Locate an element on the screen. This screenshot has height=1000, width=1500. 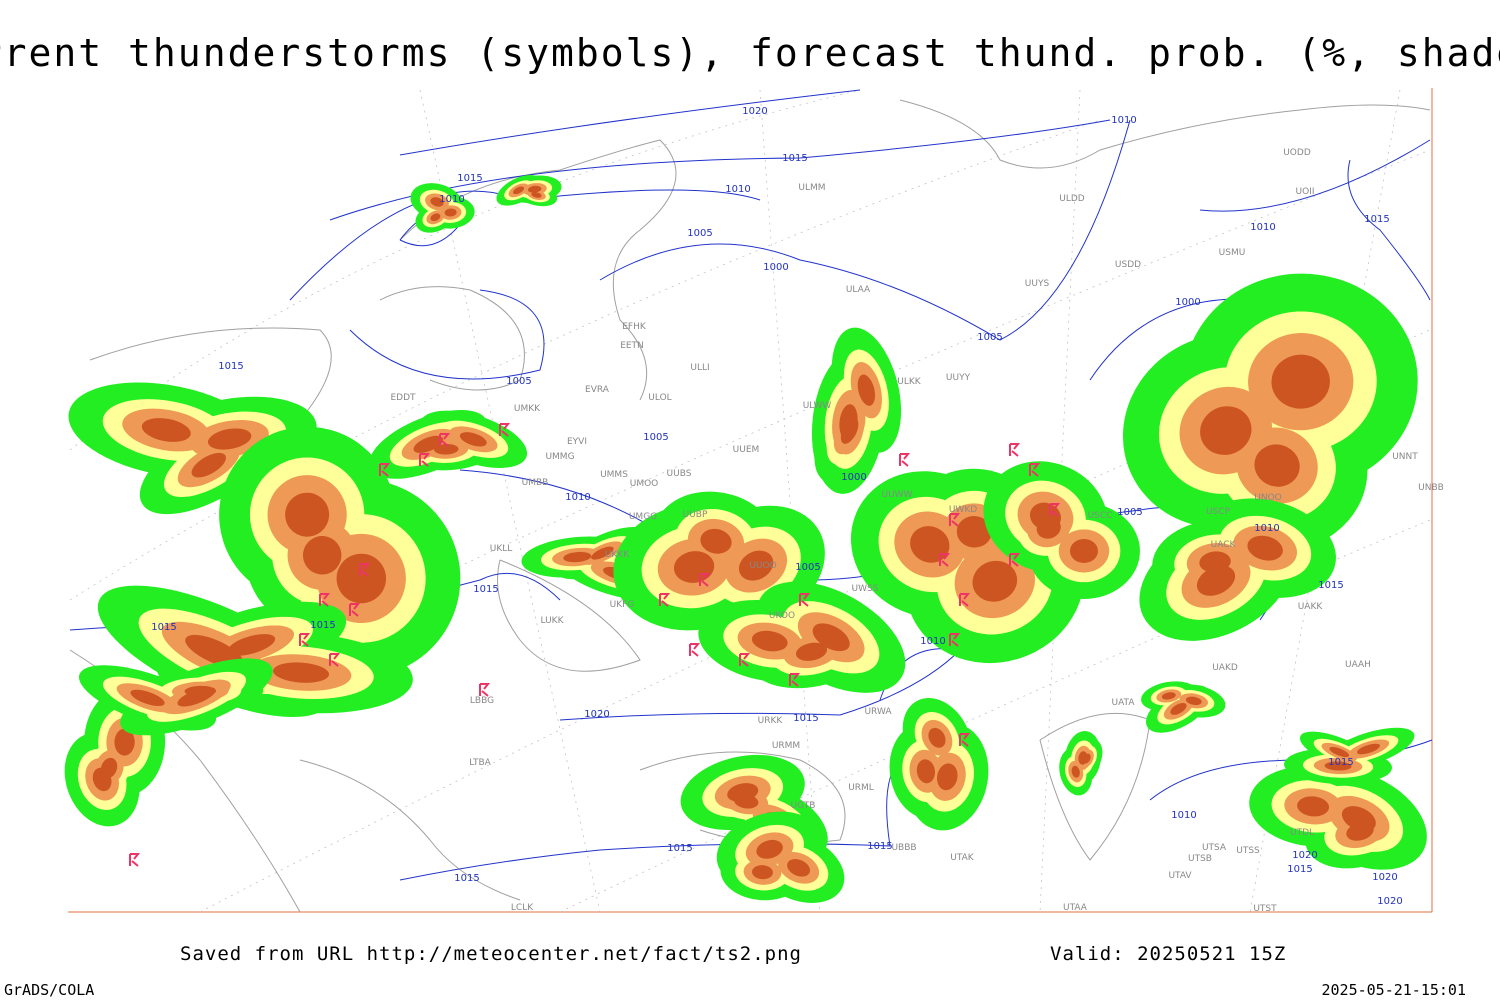
station-label: UBBB is located at coordinates (903, 848).